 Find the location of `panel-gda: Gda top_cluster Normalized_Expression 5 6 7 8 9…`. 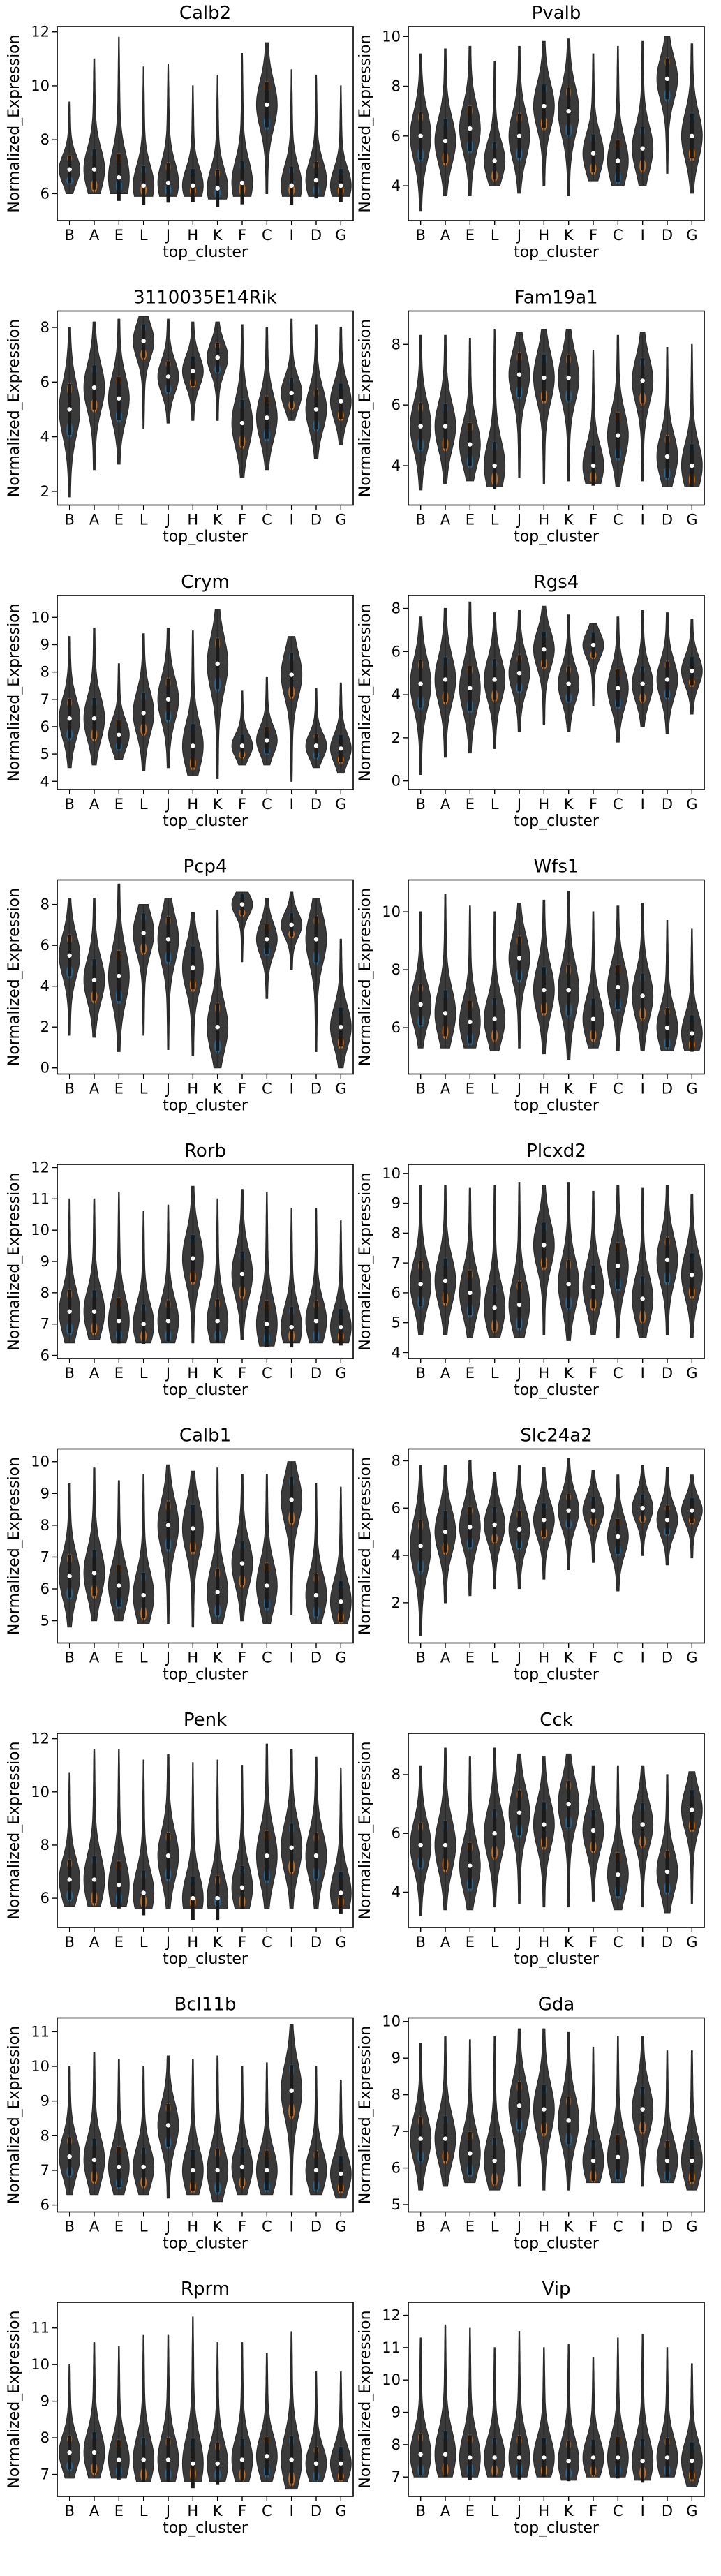

panel-gda: Gda top_cluster Normalized_Expression 5 6 7 8 9… is located at coordinates (531, 2123).